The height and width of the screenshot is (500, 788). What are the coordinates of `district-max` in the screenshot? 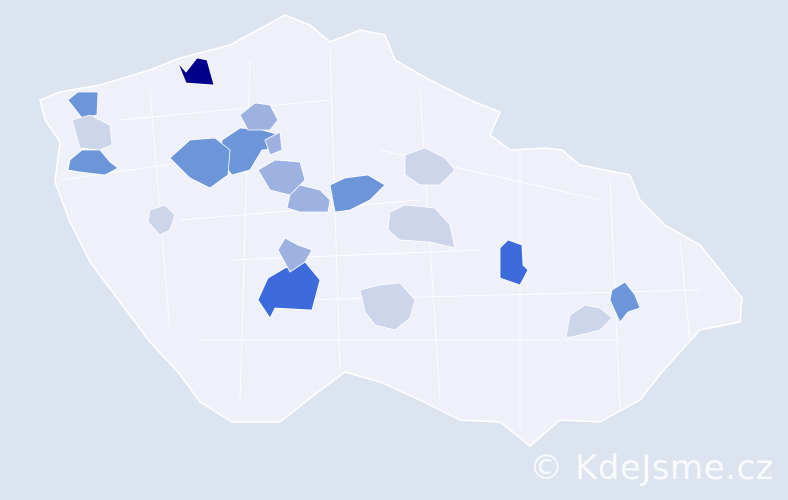 It's located at (196, 71).